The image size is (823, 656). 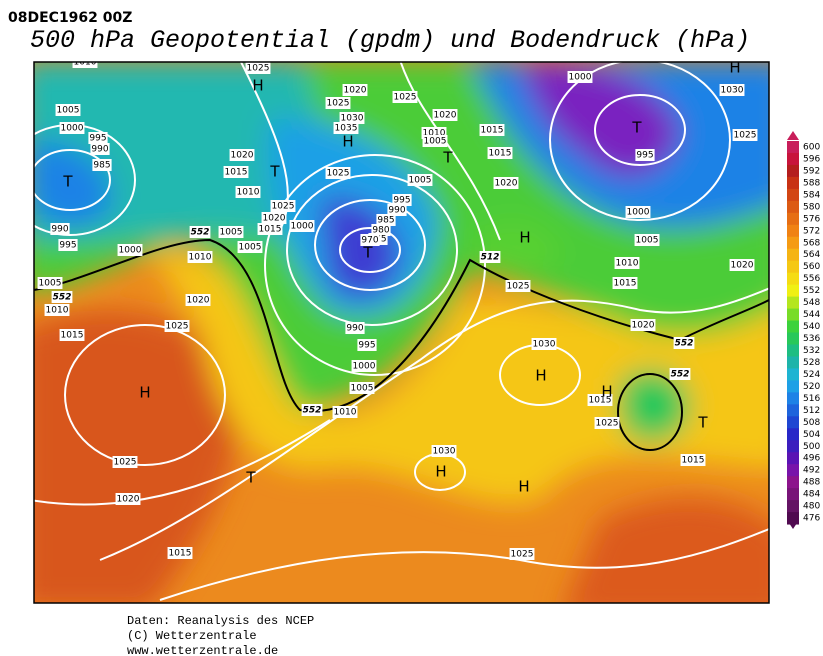 I want to click on colorbar-tick-label: 588, so click(x=811, y=183).